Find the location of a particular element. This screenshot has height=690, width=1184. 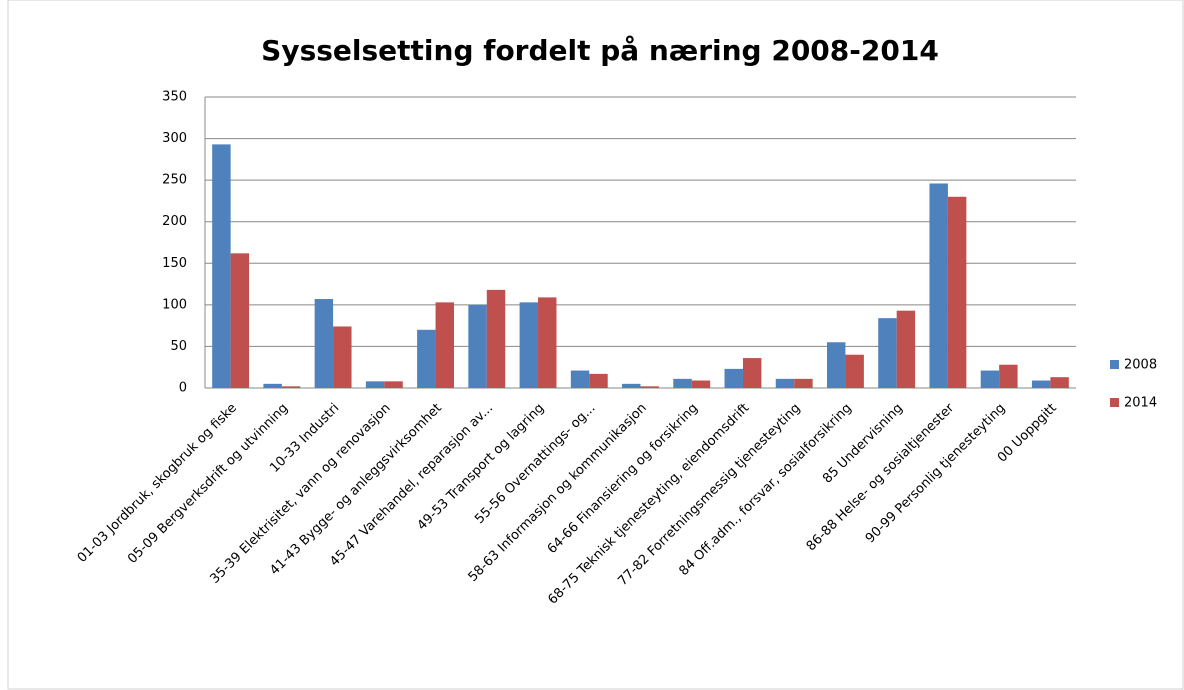

y-tick-label: 200 is located at coordinates (174, 221).